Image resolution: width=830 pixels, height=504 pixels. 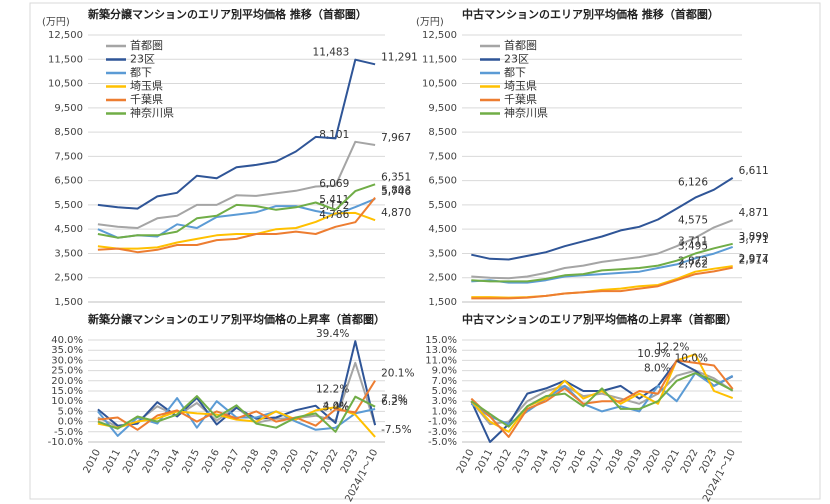 I want to click on chart-title: 中古マンションのエリア別平均価格 推移（首都圏）, so click(x=590, y=14).